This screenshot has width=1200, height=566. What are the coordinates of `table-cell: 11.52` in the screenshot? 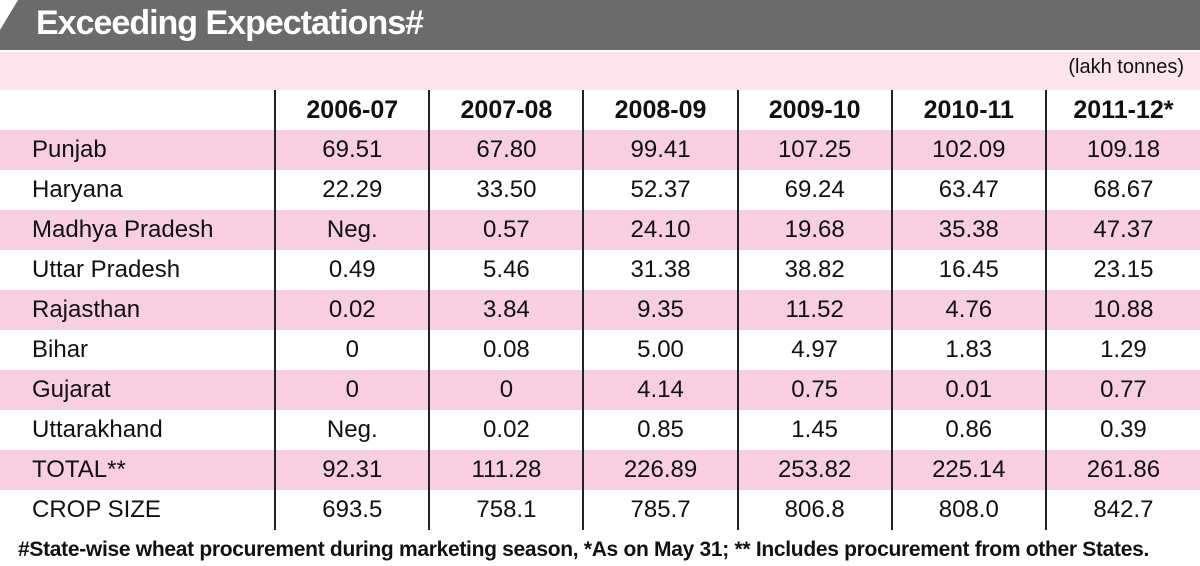 It's located at (815, 310).